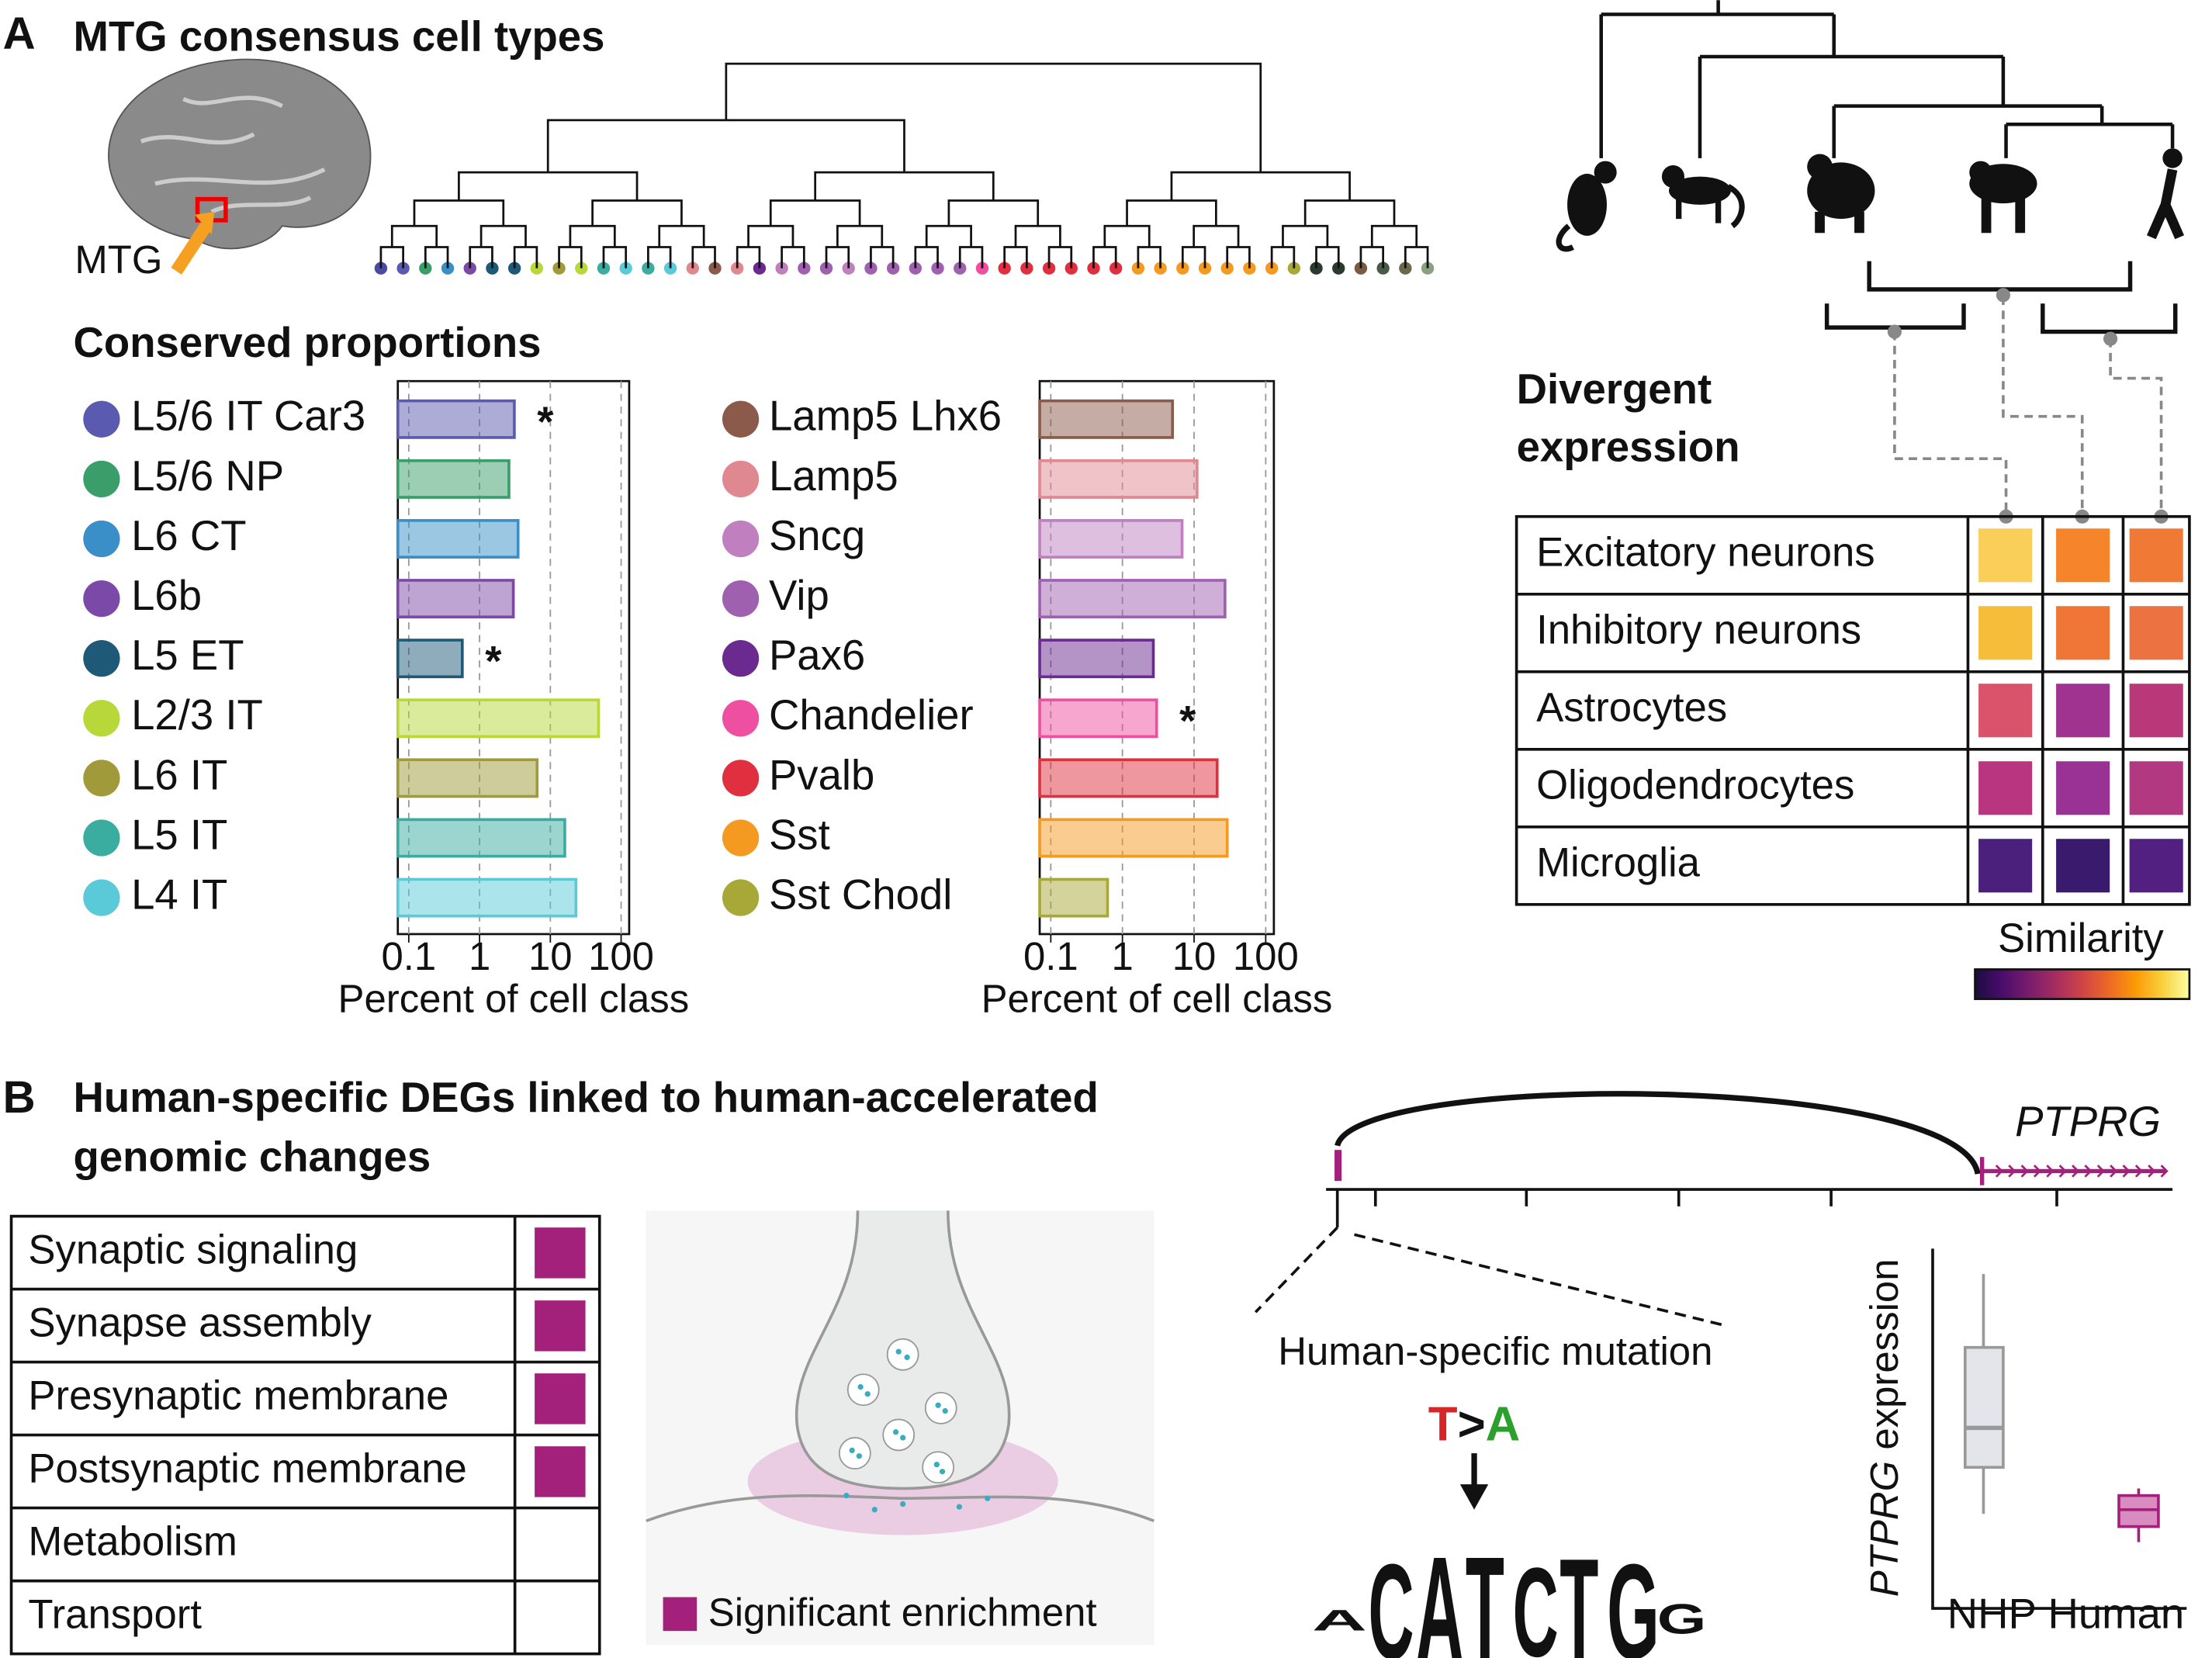 This screenshot has width=2212, height=1658. I want to click on row-label: Astrocytes, so click(1631, 708).